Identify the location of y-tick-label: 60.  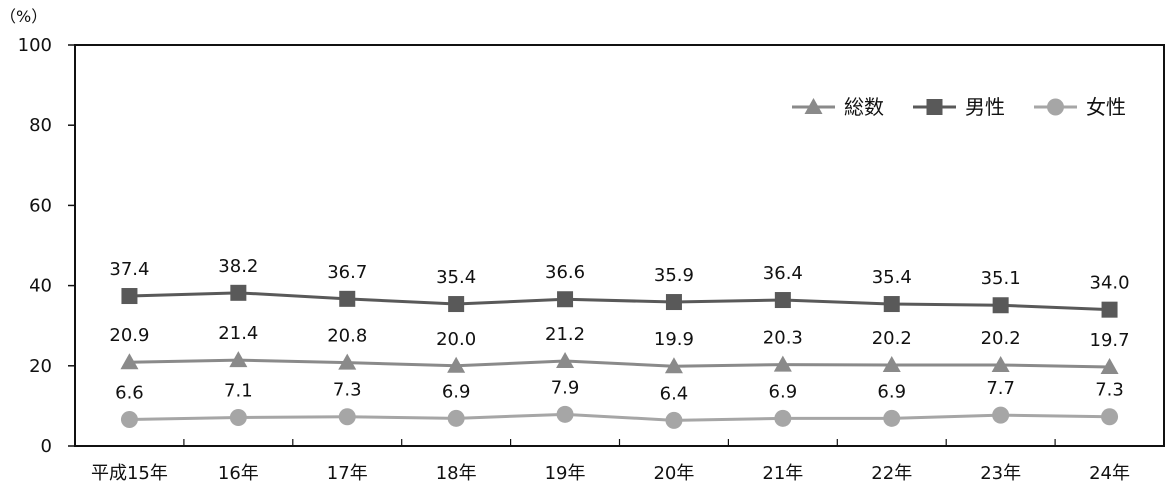
(40, 205).